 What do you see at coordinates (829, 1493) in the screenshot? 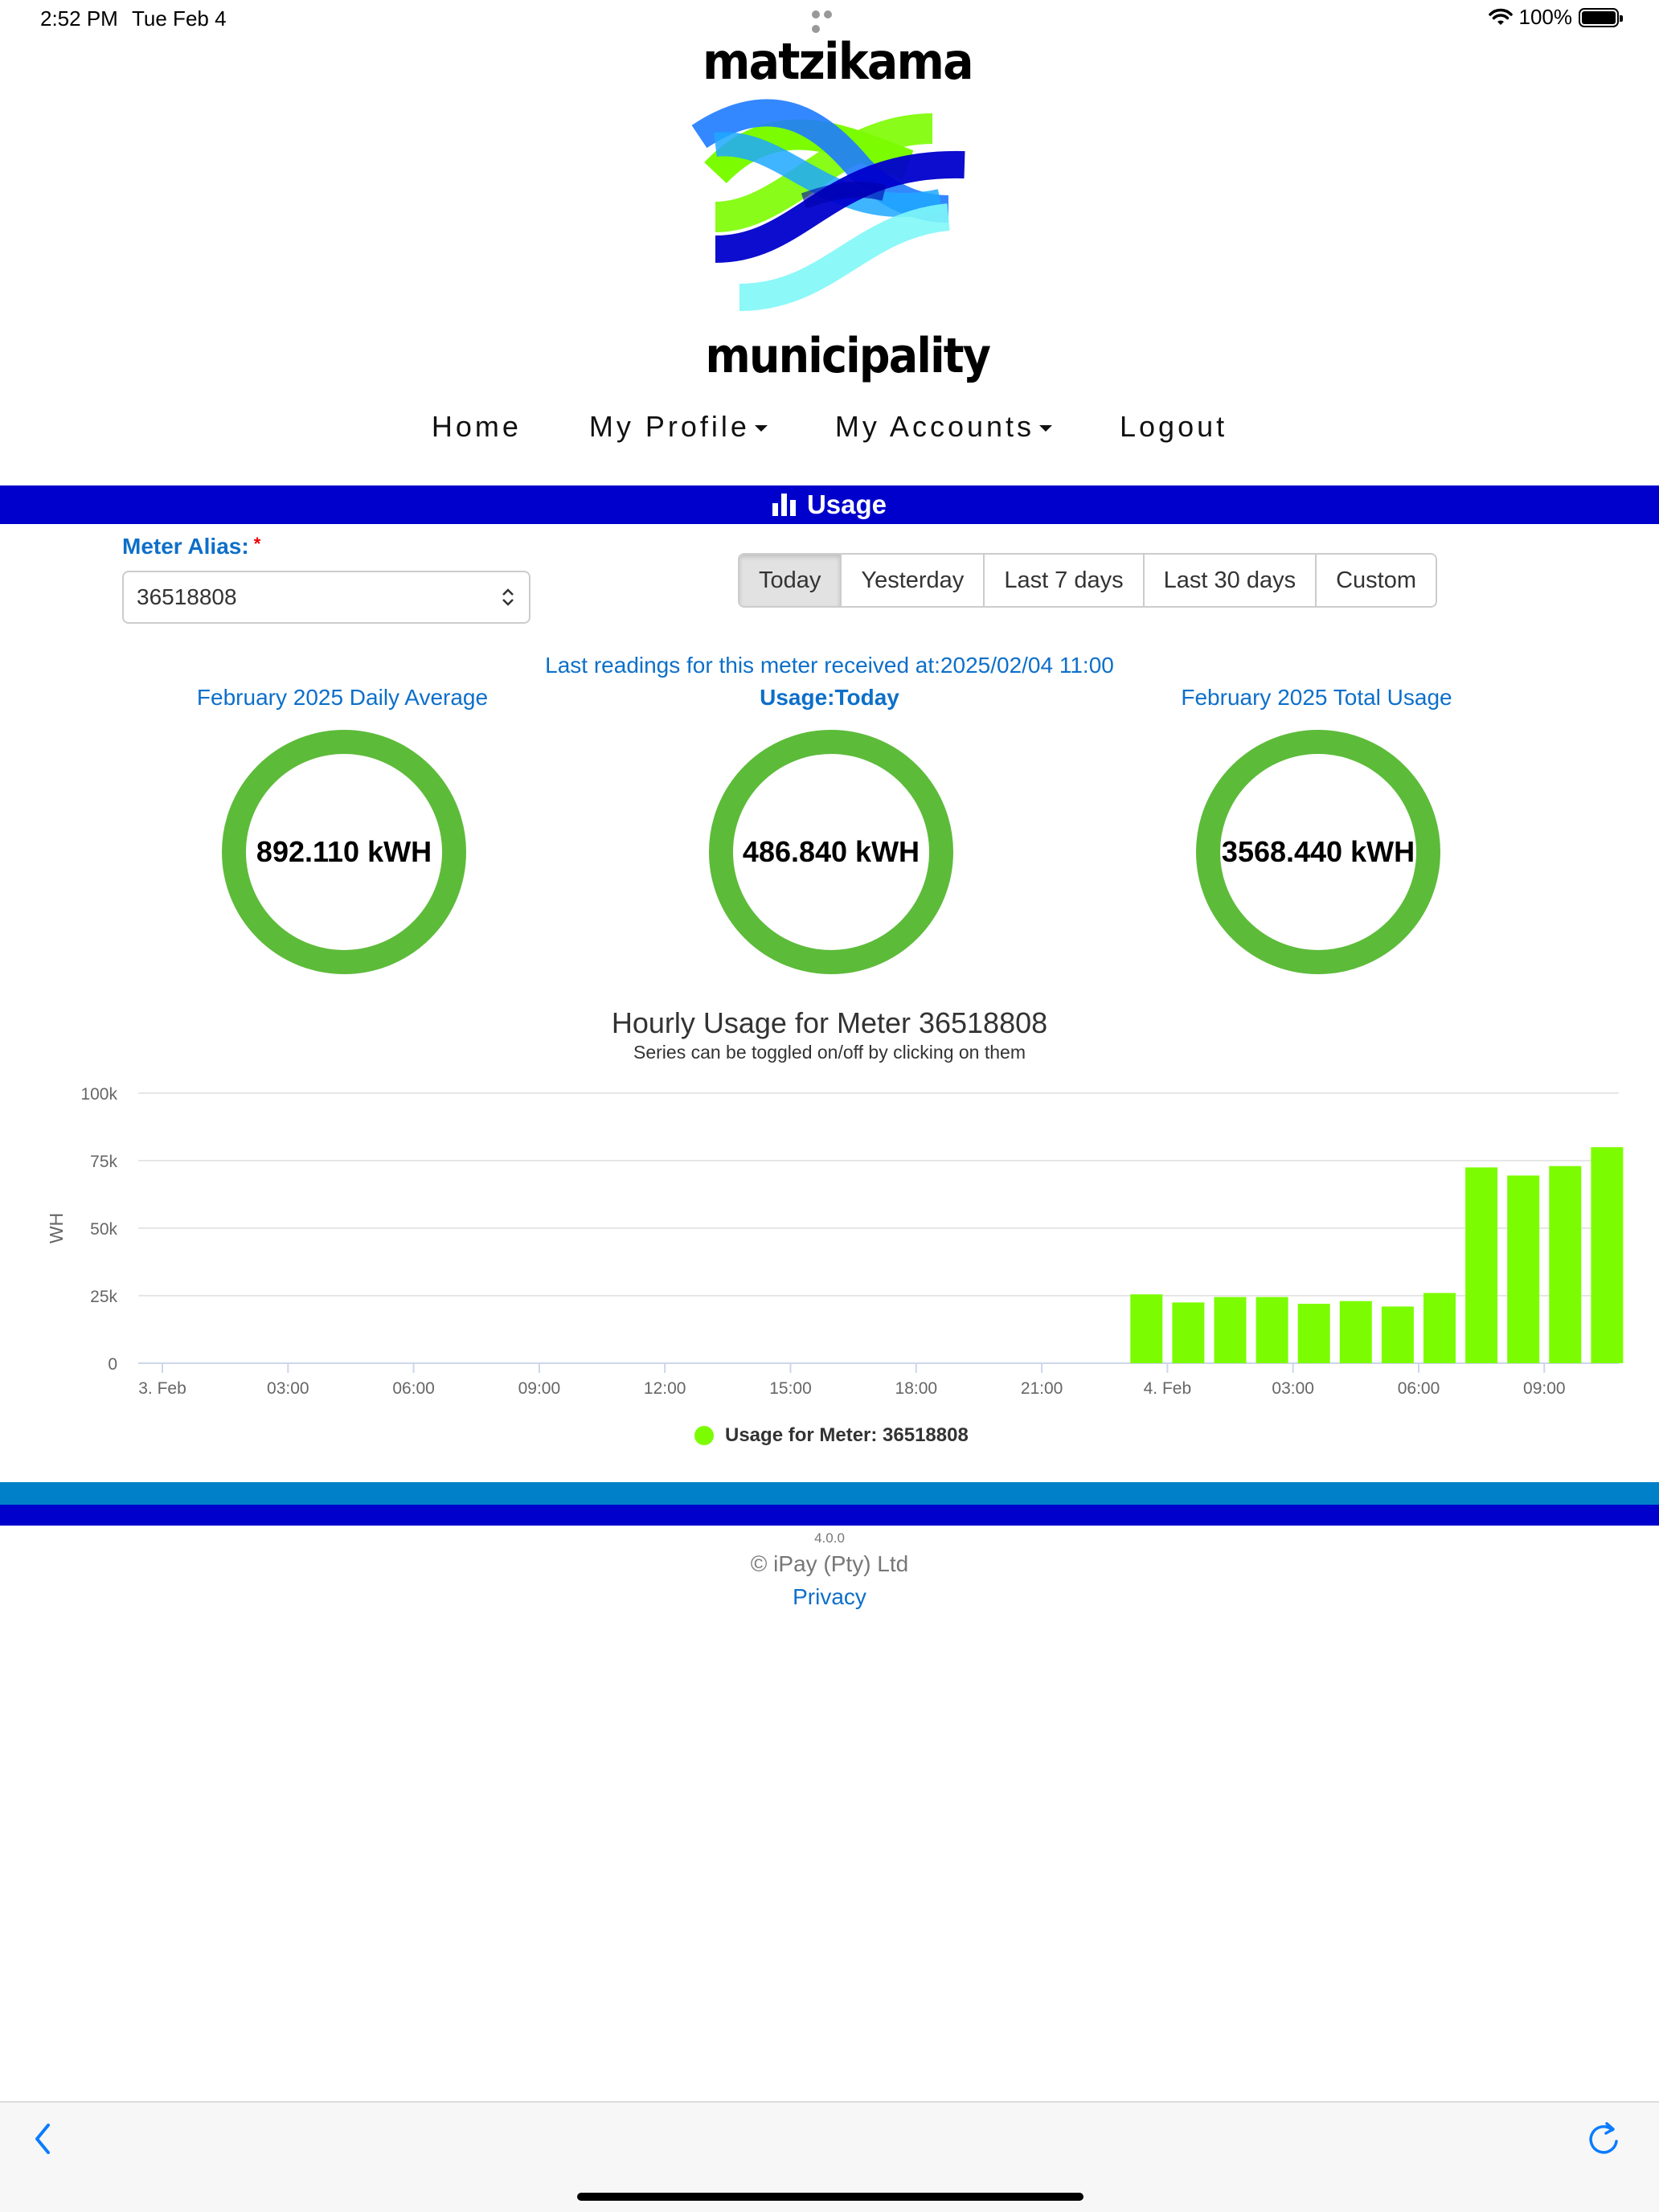
I see `footer-band-light` at bounding box center [829, 1493].